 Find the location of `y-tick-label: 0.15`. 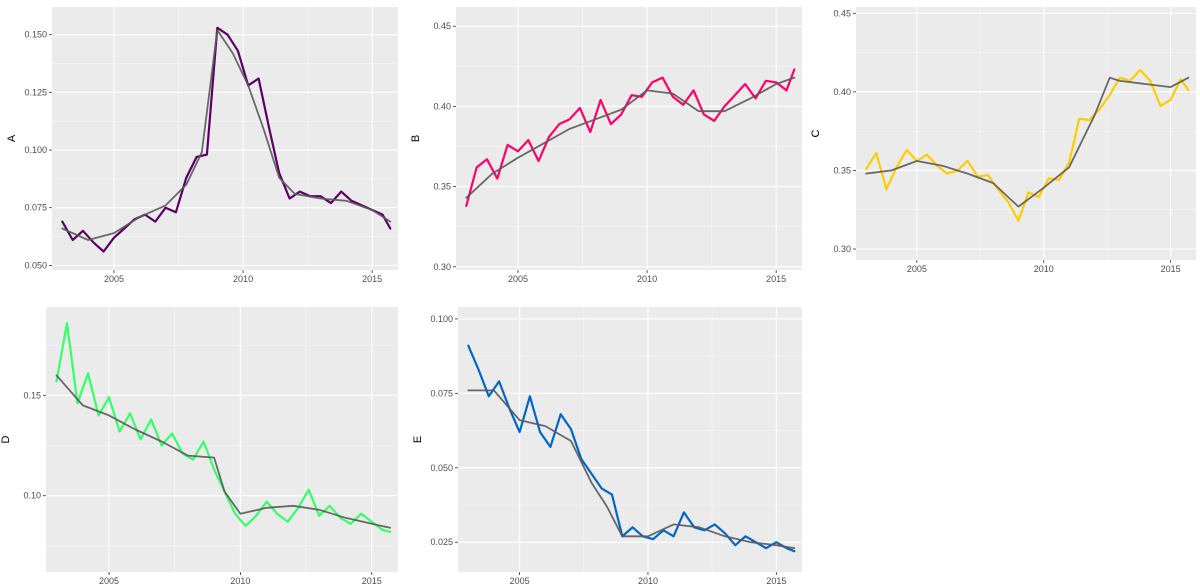

y-tick-label: 0.15 is located at coordinates (32, 395).